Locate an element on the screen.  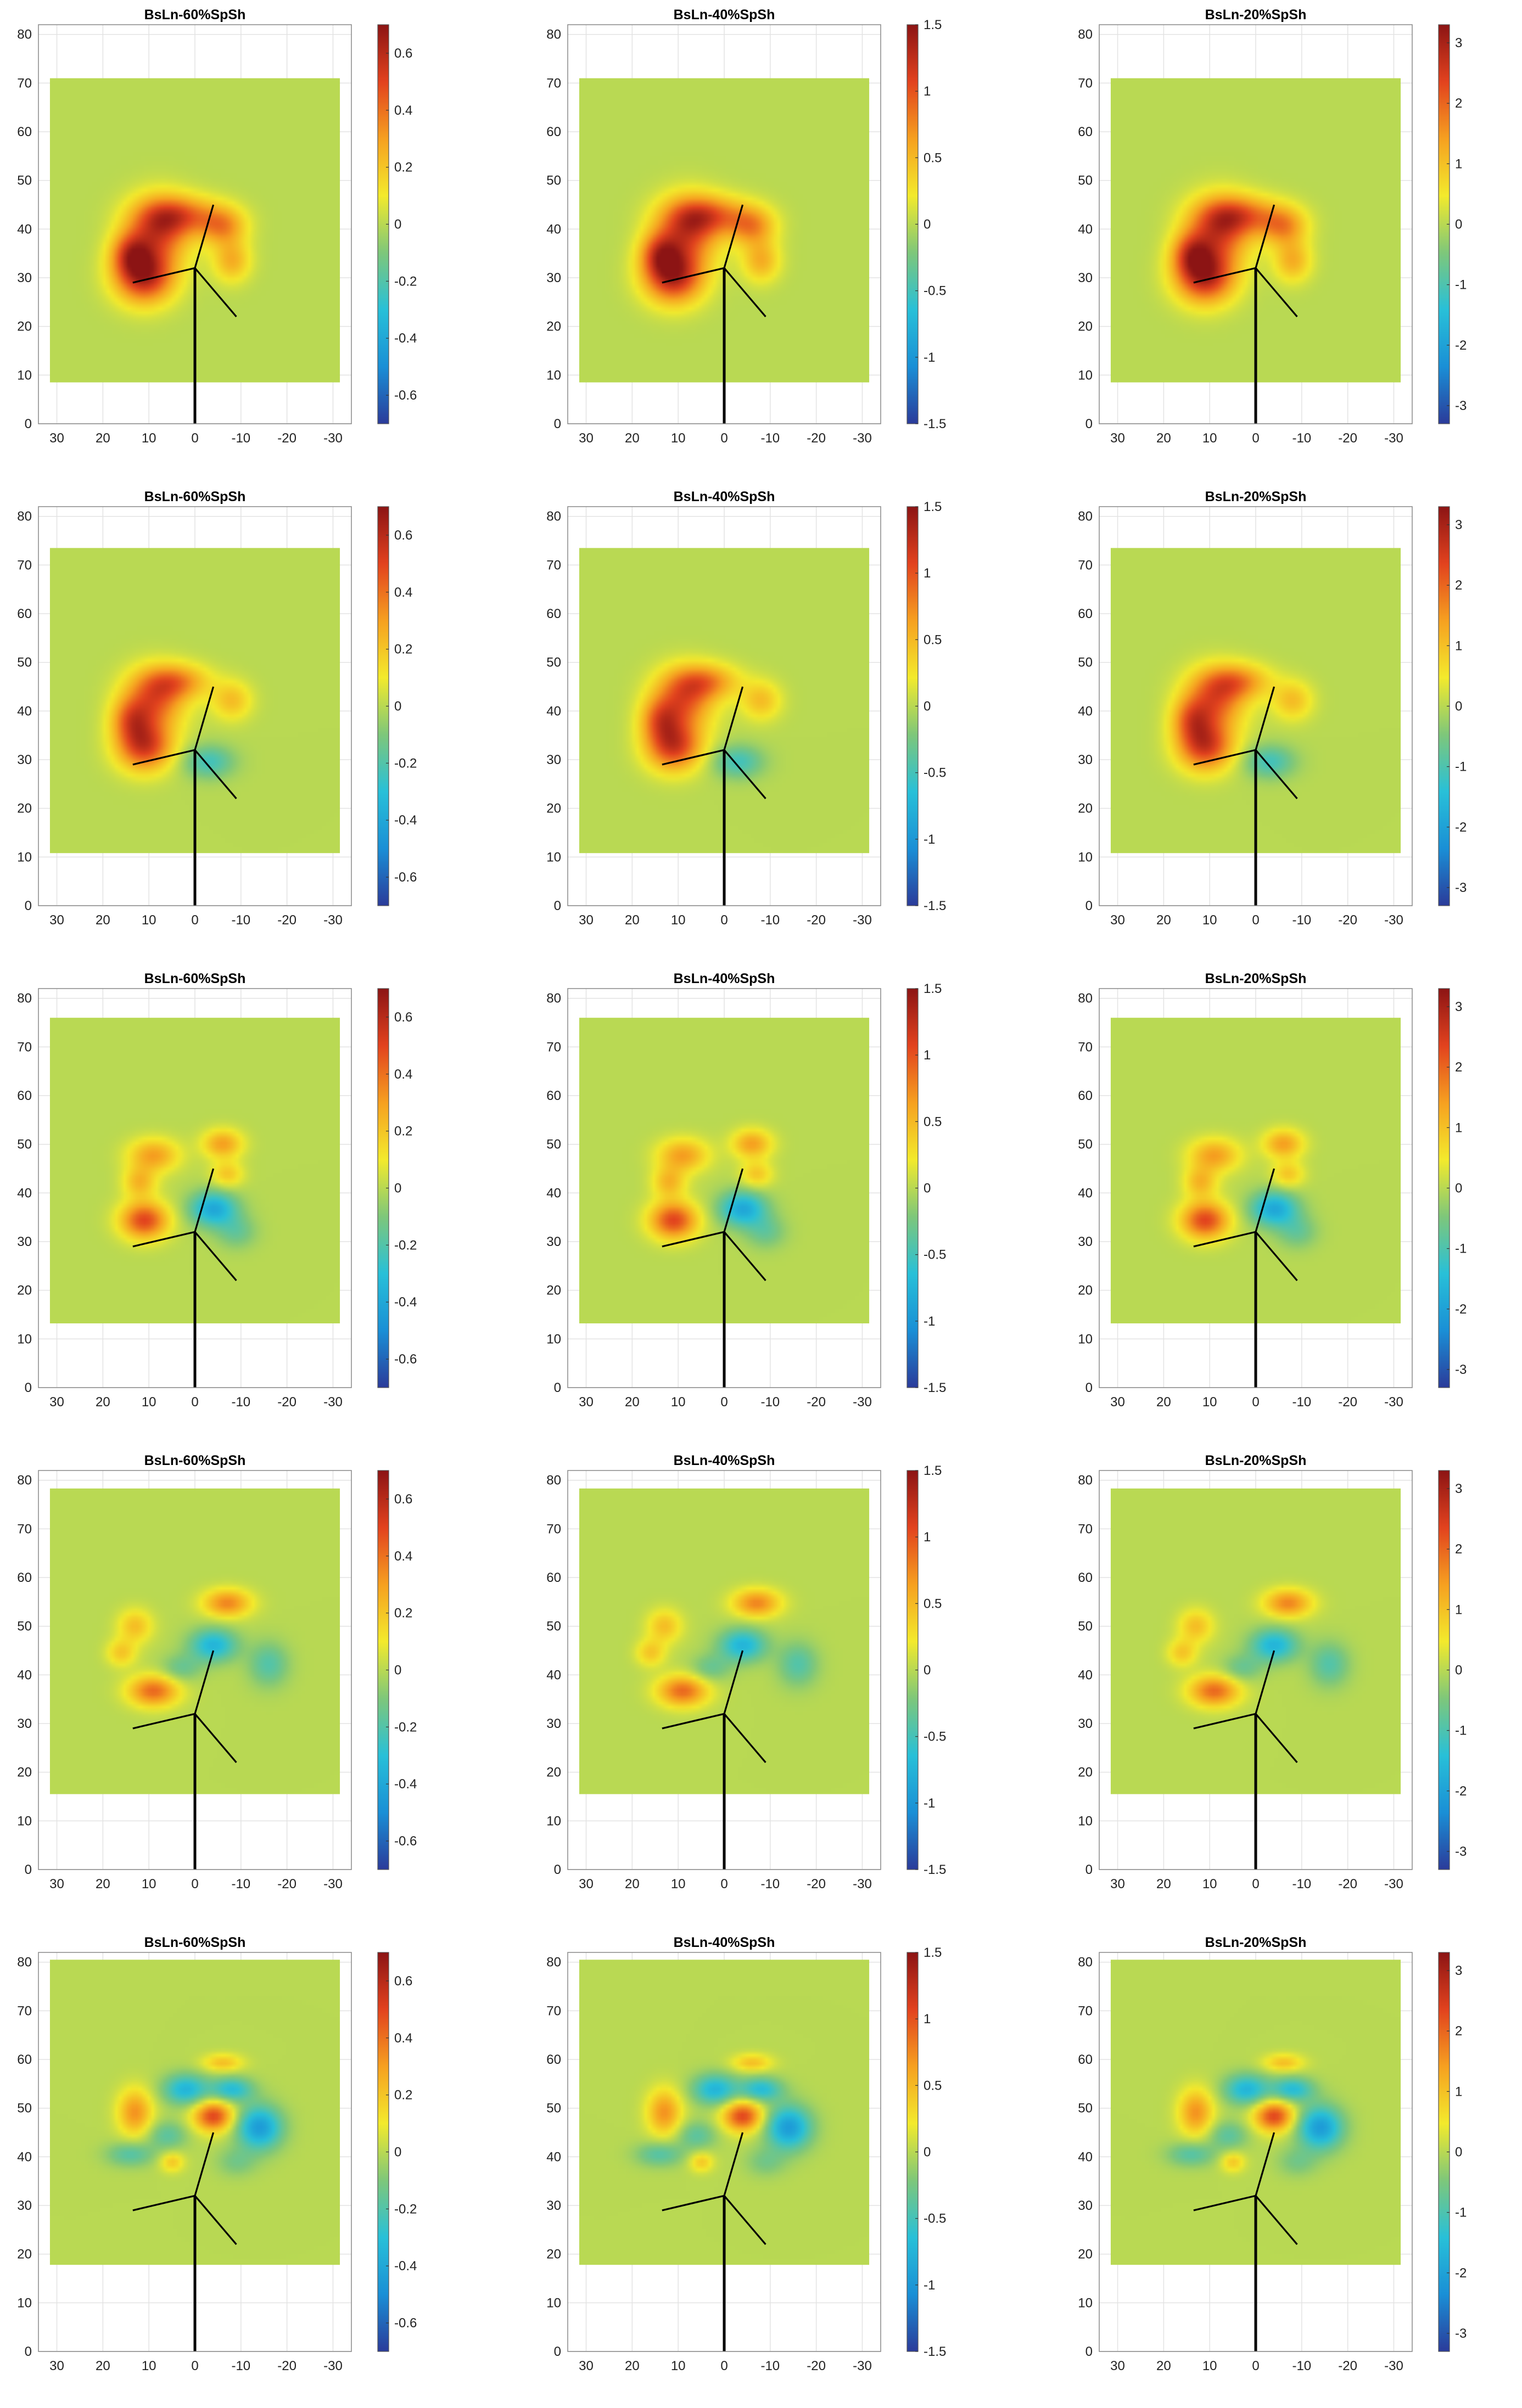
colorbar-tick-label: -3 is located at coordinates (1461, 2333).